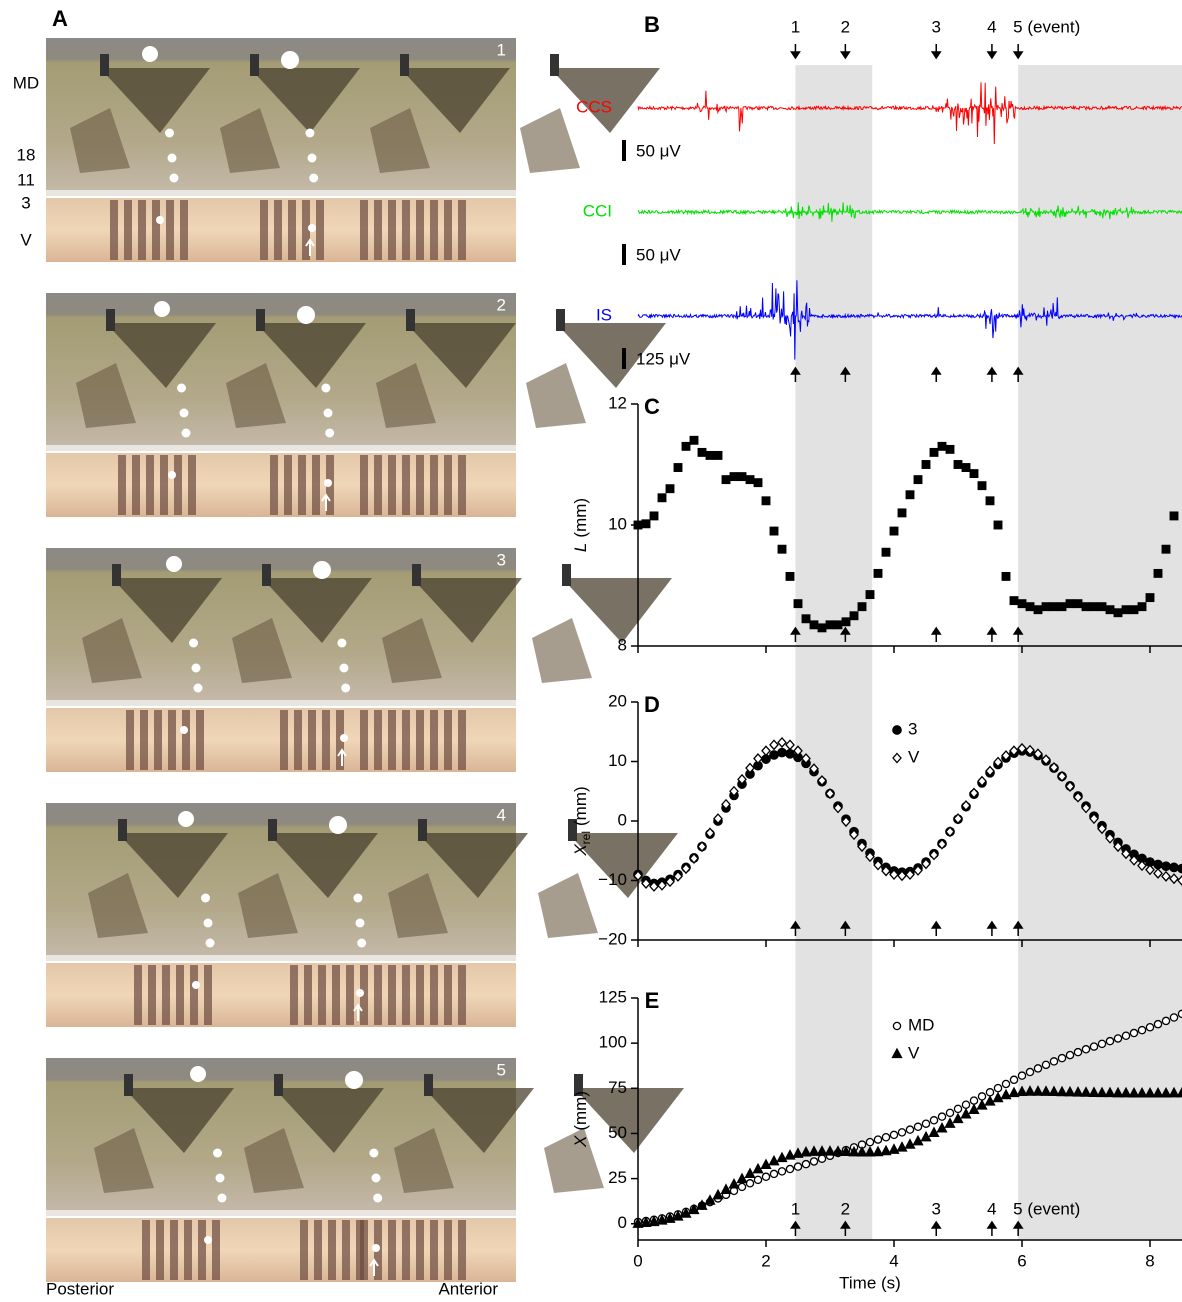 This screenshot has width=1182, height=1302. Describe the element at coordinates (652, 704) in the screenshot. I see `panel-label: D` at that location.